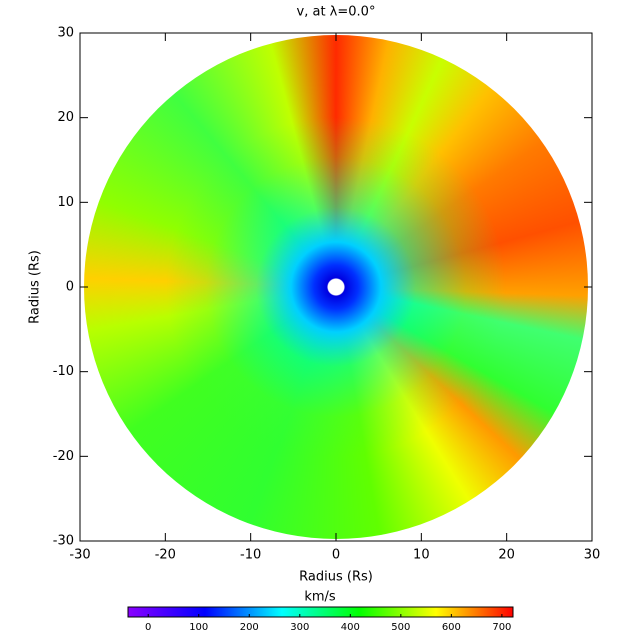  Describe the element at coordinates (65, 202) in the screenshot. I see `y-tick-label: 10` at that location.